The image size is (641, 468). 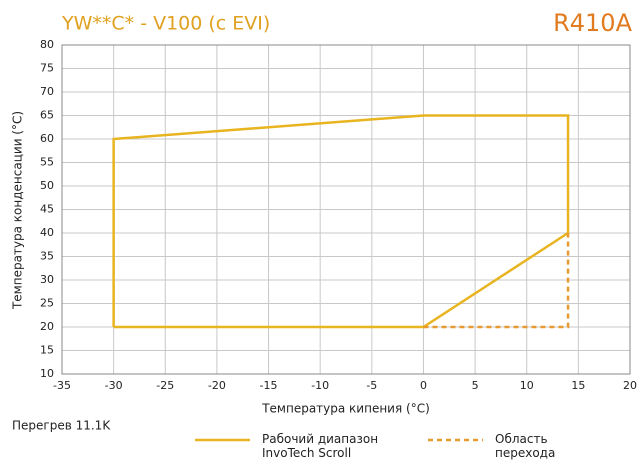 What do you see at coordinates (61, 426) in the screenshot?
I see `annotation: Перегрев 11.1K` at bounding box center [61, 426].